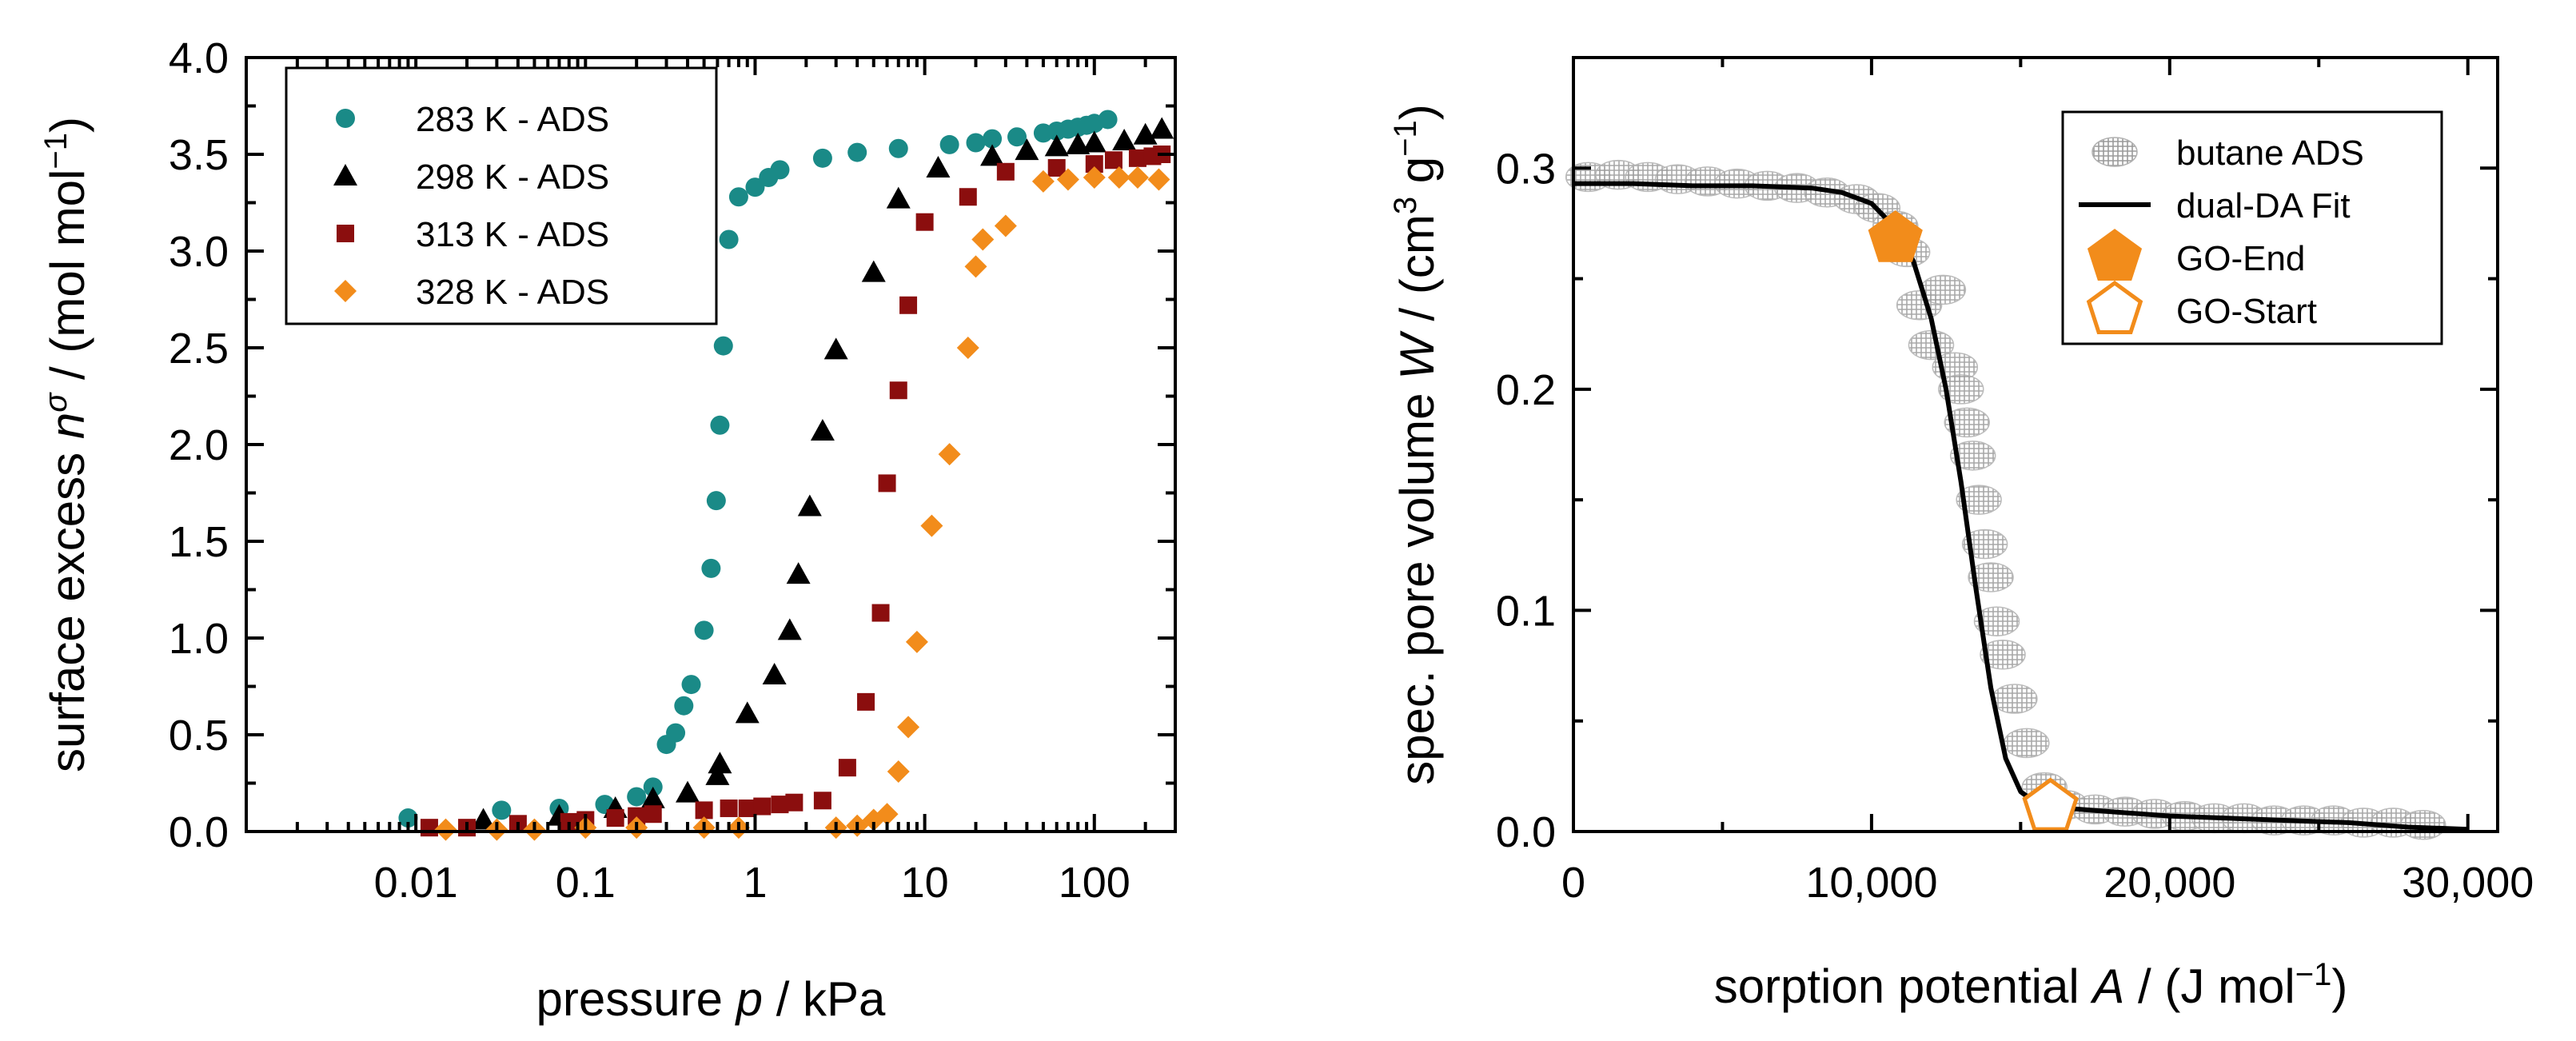  I want to click on left-x-tick-label: 0.1, so click(586, 883).